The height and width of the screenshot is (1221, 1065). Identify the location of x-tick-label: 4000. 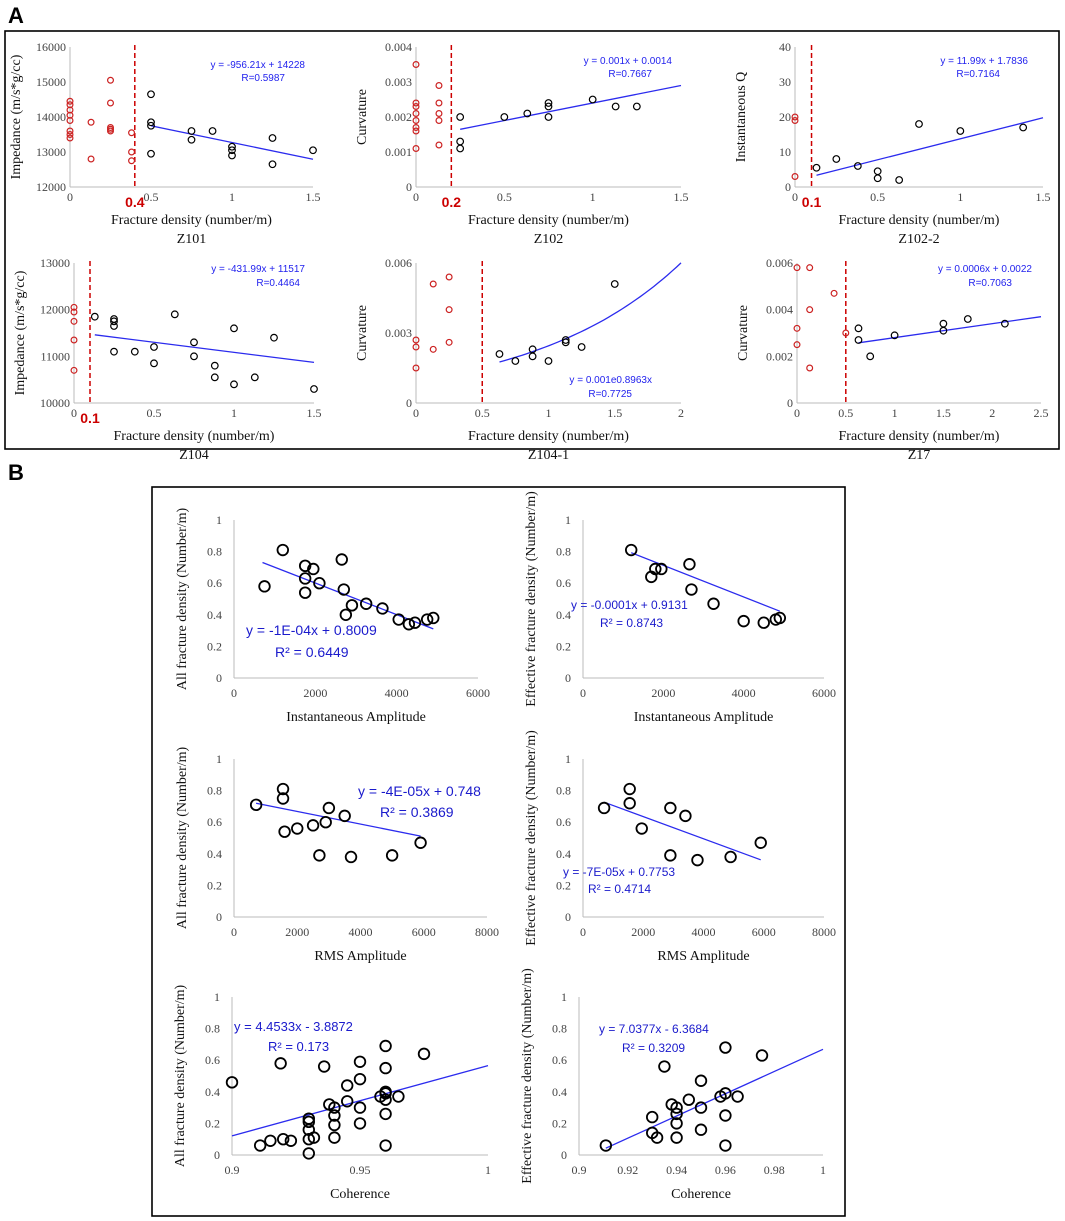
(744, 693).